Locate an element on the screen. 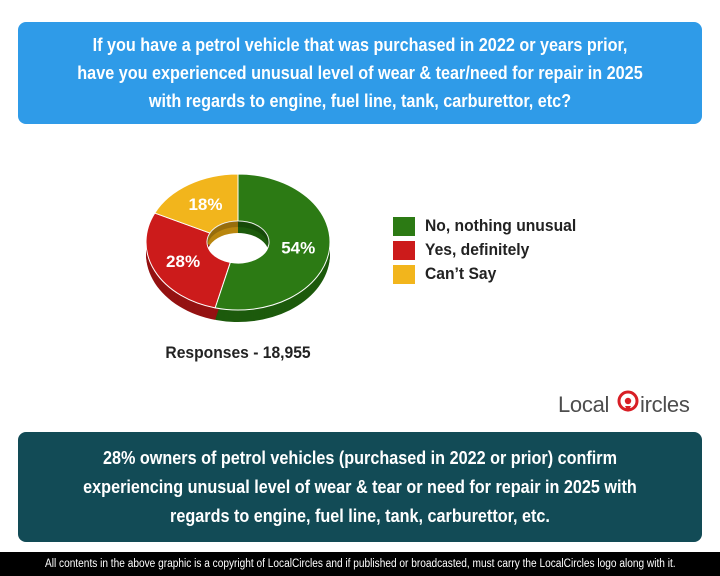  legend-item-no: No, nothing unusual is located at coordinates (491, 226).